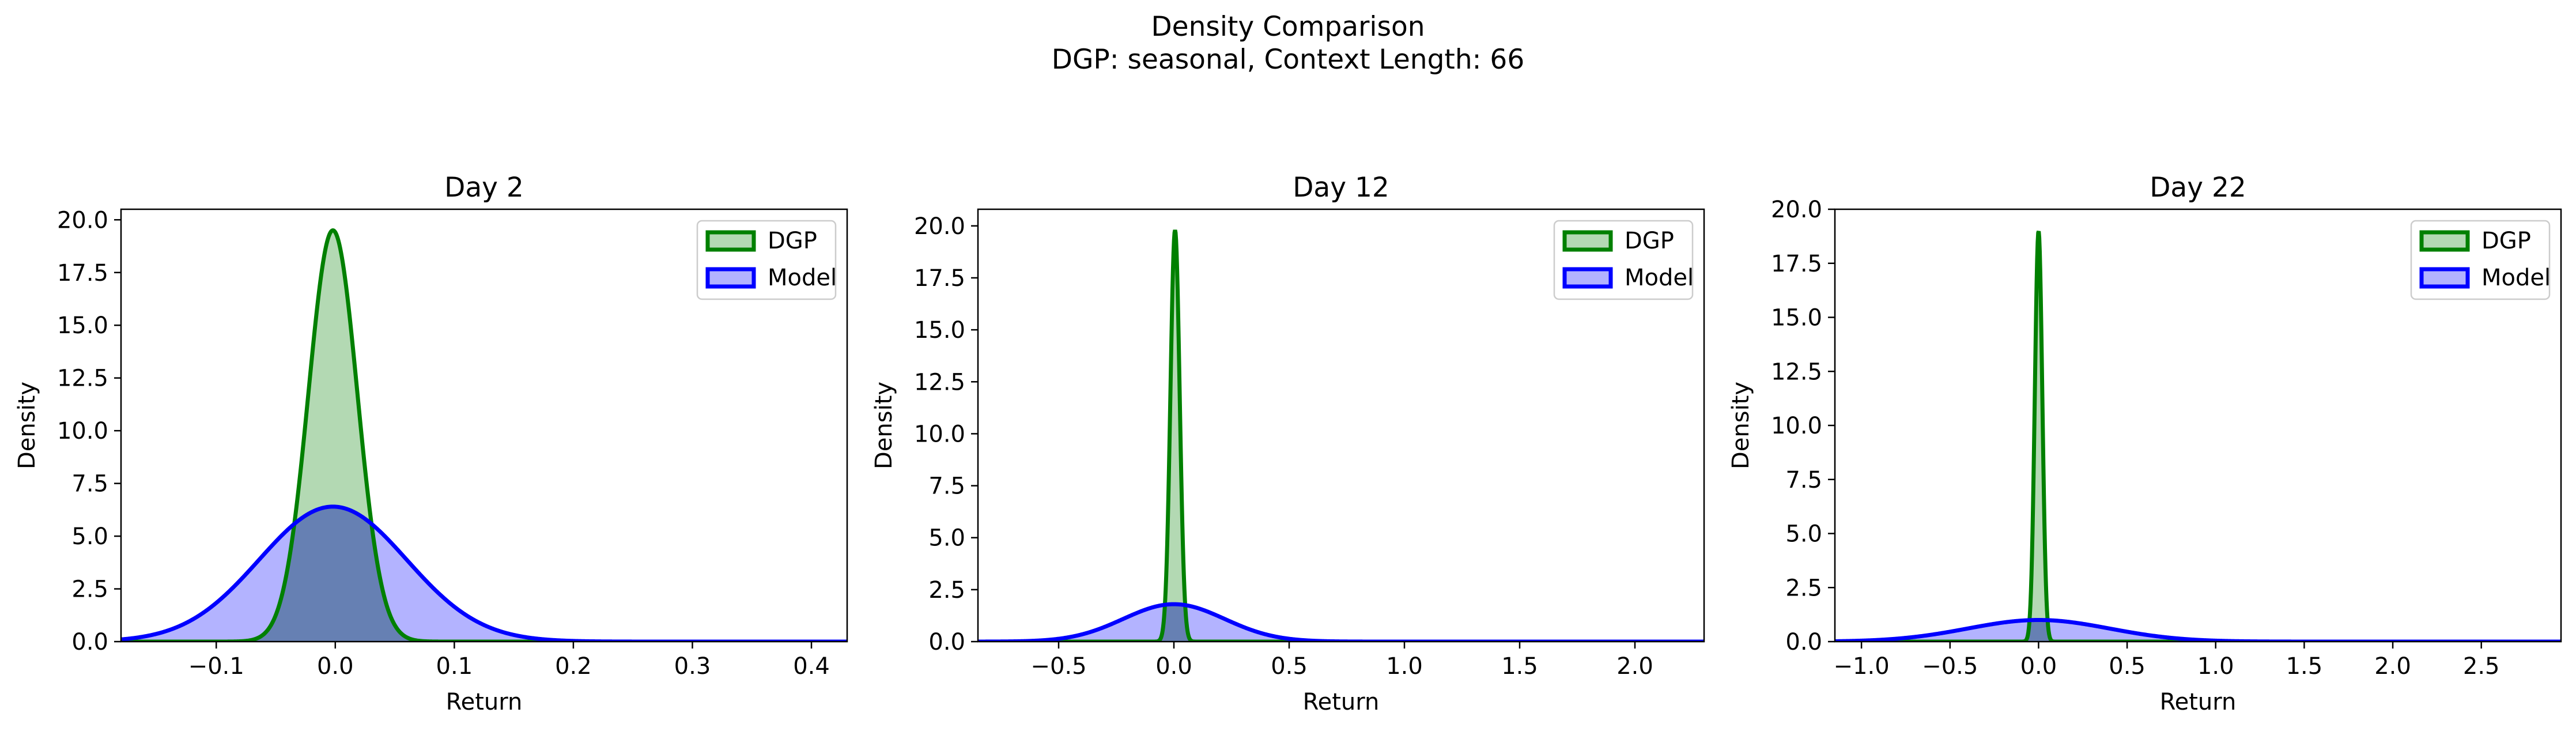  I want to click on figure-subtitle: DGP: seasonal, Context Length: 66, so click(1288, 60).